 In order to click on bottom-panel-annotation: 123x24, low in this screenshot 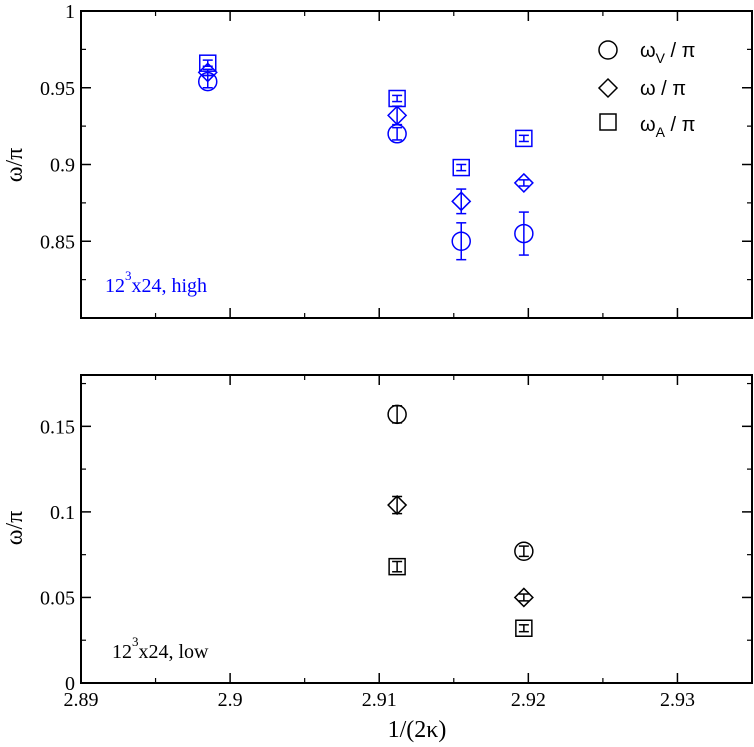, I will do `click(160, 648)`.